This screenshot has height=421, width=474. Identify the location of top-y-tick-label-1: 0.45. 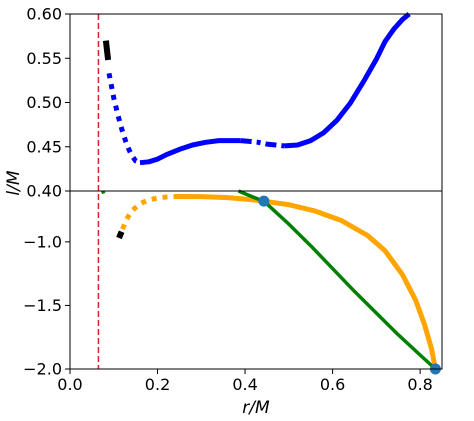
(44, 146).